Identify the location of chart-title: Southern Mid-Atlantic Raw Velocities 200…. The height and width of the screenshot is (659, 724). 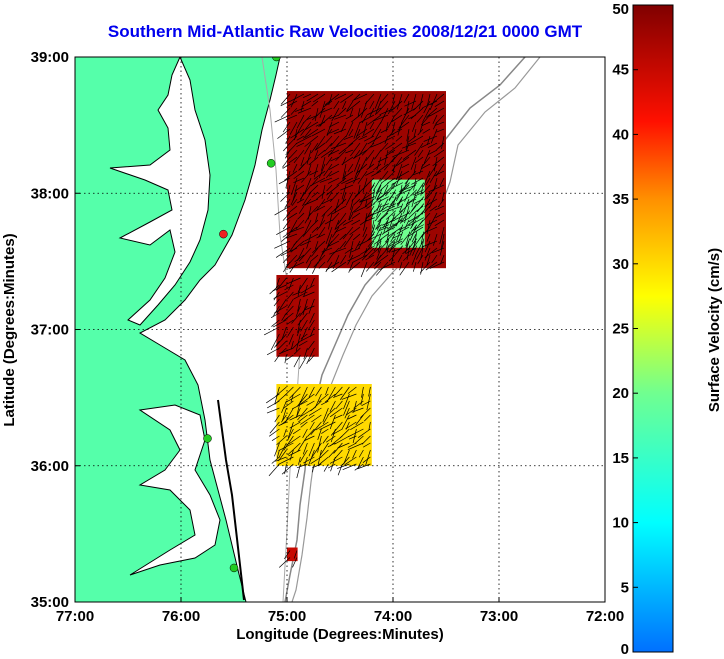
(345, 31).